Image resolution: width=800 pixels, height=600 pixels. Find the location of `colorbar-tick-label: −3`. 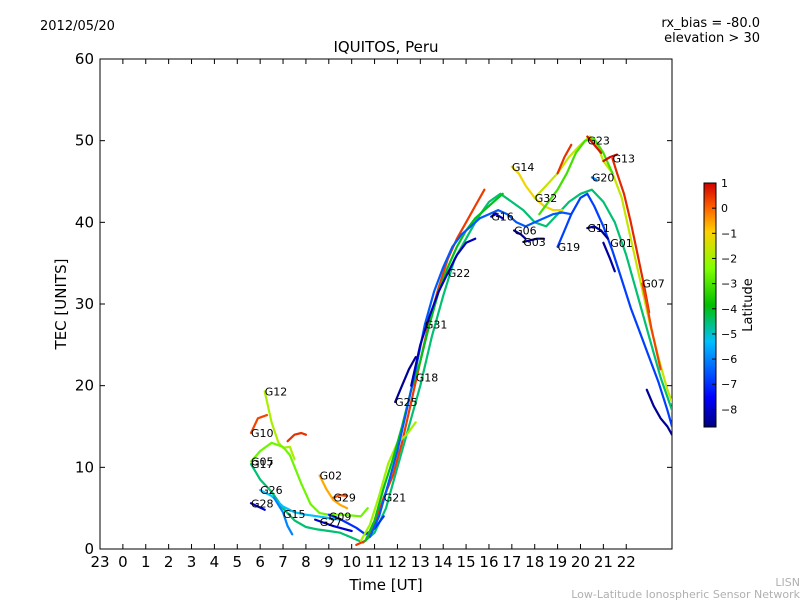

colorbar-tick-label: −3 is located at coordinates (729, 284).